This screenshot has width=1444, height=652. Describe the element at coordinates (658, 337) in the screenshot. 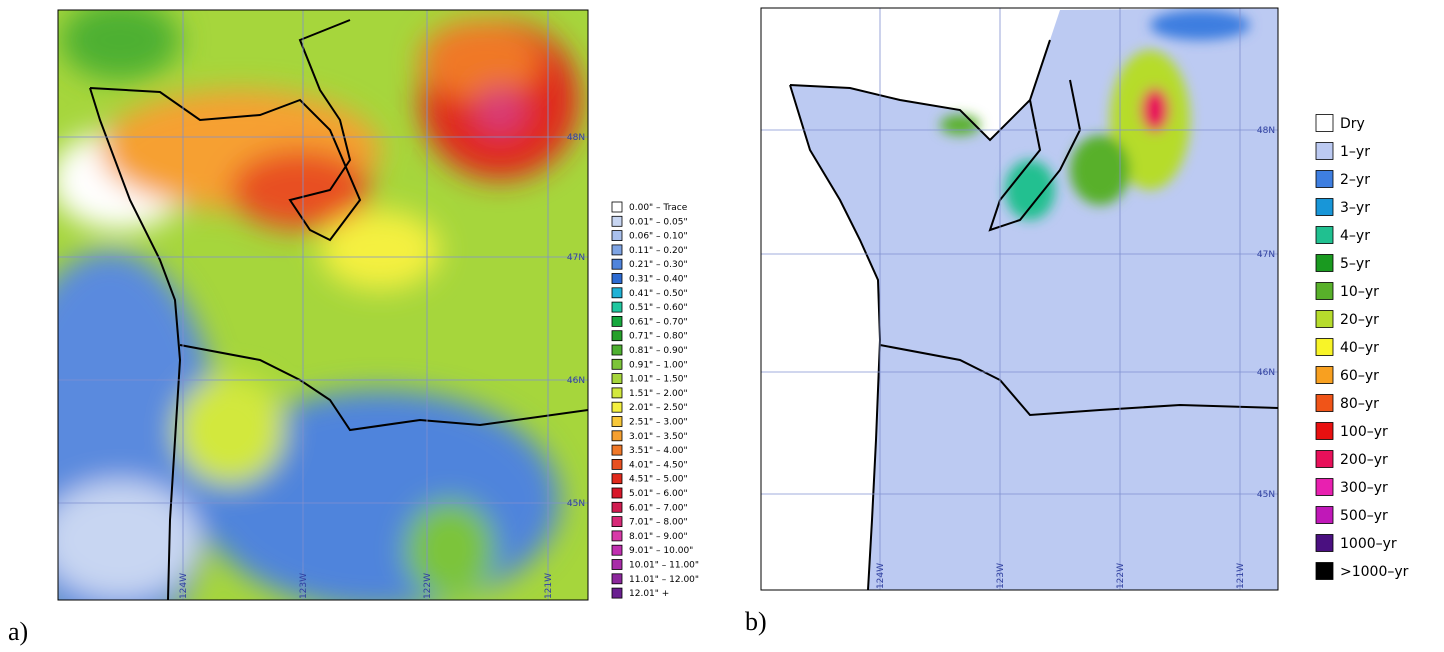

I see `legend-label: 0.71" – 0.80"` at that location.